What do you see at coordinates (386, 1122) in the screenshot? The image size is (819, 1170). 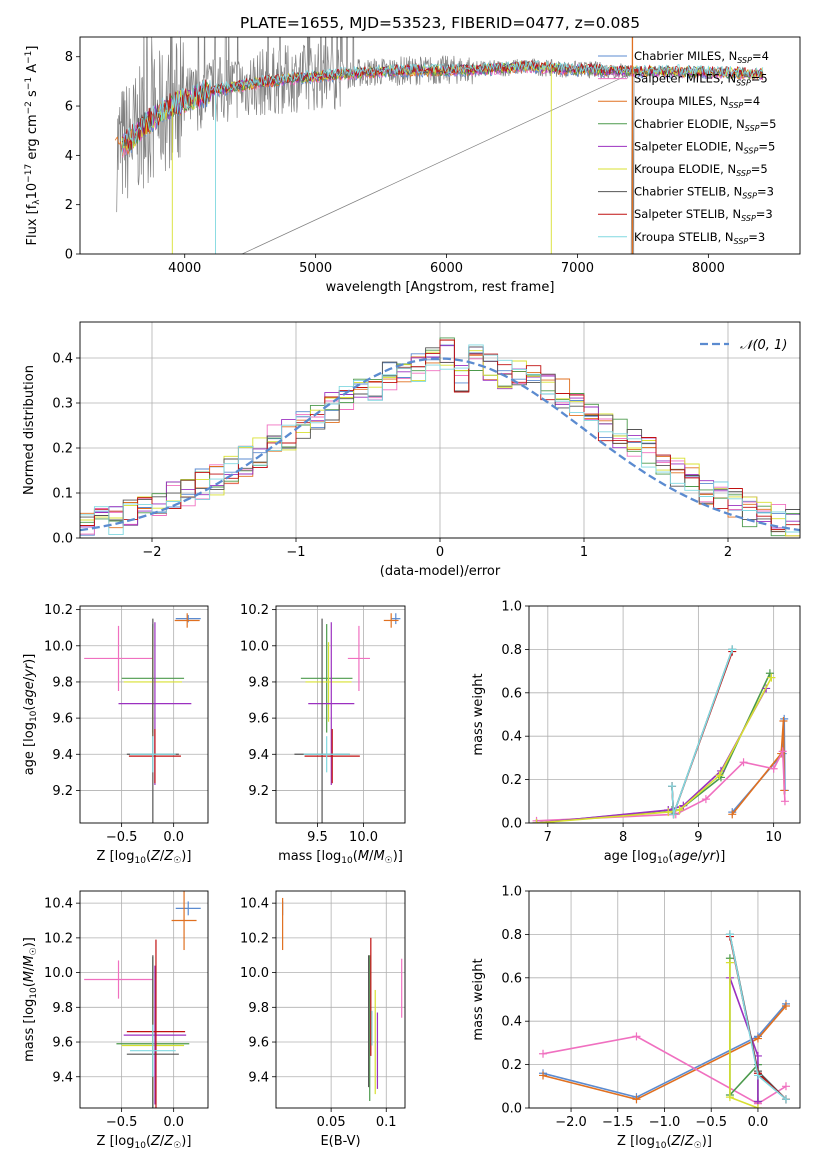 I see `x-tick-label: 0.1` at bounding box center [386, 1122].